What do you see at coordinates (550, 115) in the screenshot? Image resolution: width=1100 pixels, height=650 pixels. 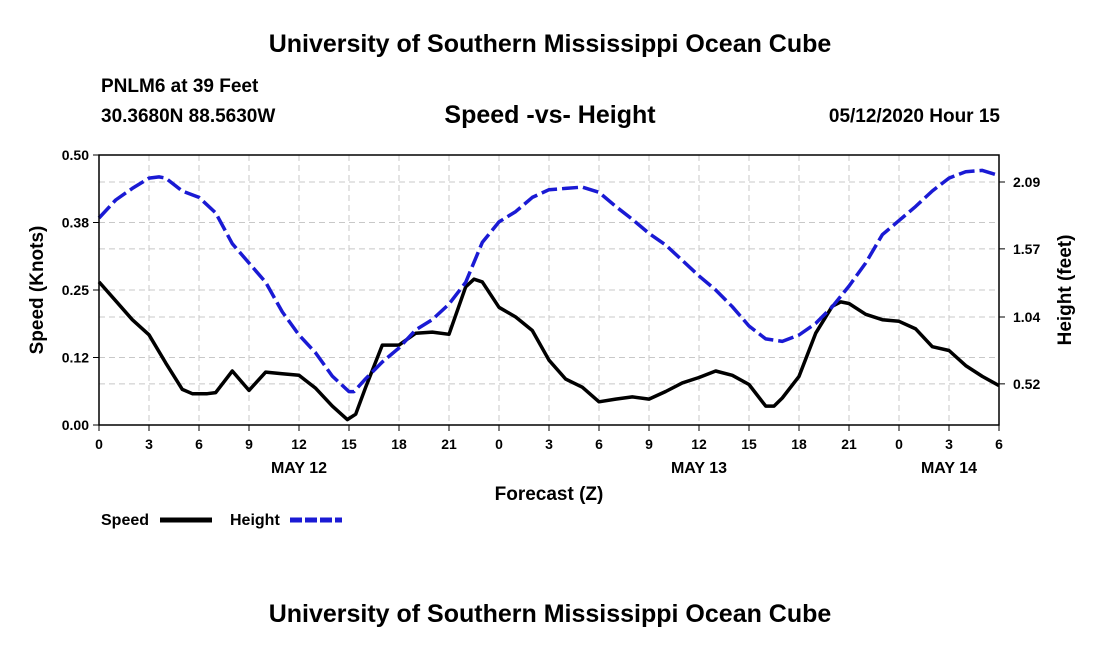 I see `chart-title: Speed -vs- Height` at bounding box center [550, 115].